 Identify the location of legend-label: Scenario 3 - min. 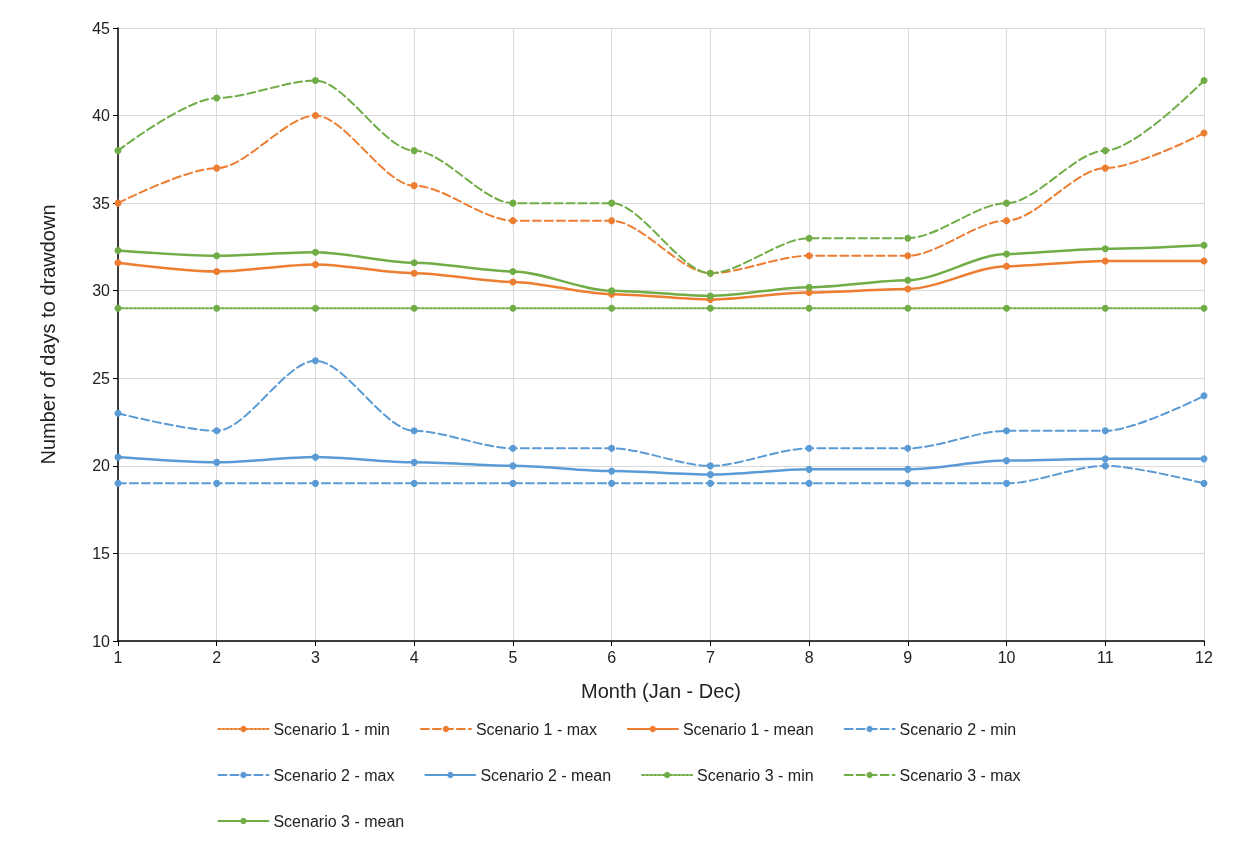
(755, 775).